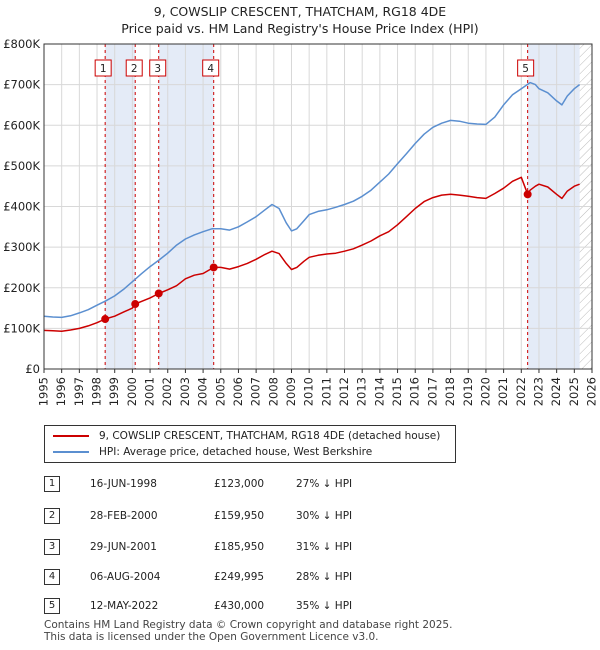 This screenshot has height=650, width=600. Describe the element at coordinates (21, 207) in the screenshot. I see `y-tick-label: £400K` at that location.